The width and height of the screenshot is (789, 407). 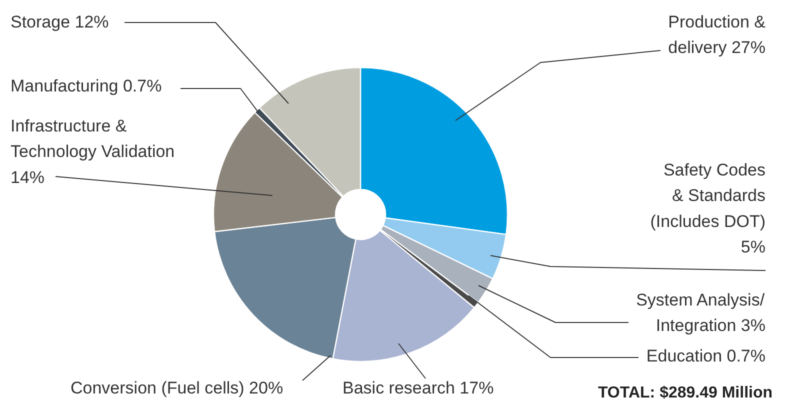 What do you see at coordinates (418, 388) in the screenshot?
I see `slice-label: Basic research 17%` at bounding box center [418, 388].